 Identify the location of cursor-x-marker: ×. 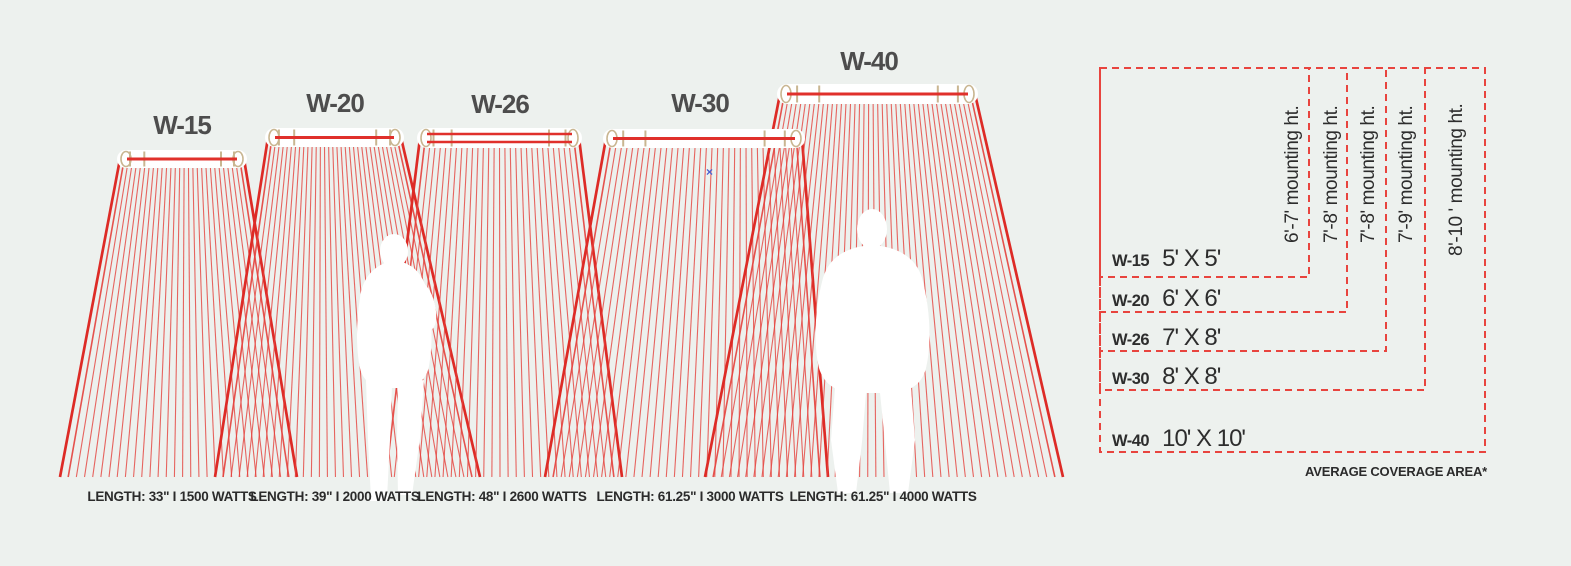
(710, 172).